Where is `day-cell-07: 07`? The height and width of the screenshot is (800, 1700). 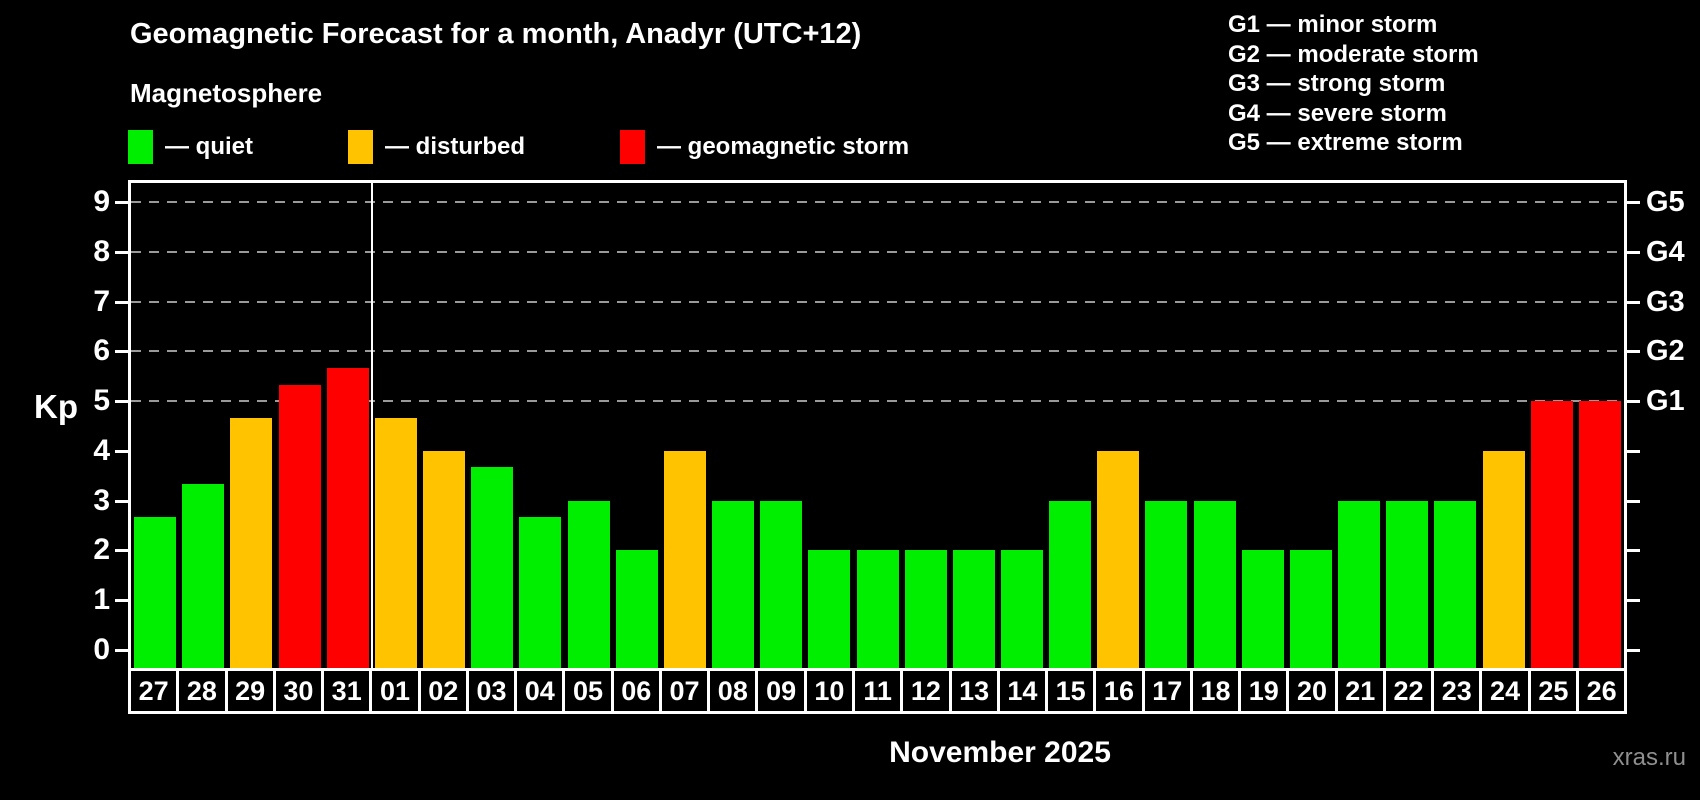
day-cell-07: 07 is located at coordinates (686, 691).